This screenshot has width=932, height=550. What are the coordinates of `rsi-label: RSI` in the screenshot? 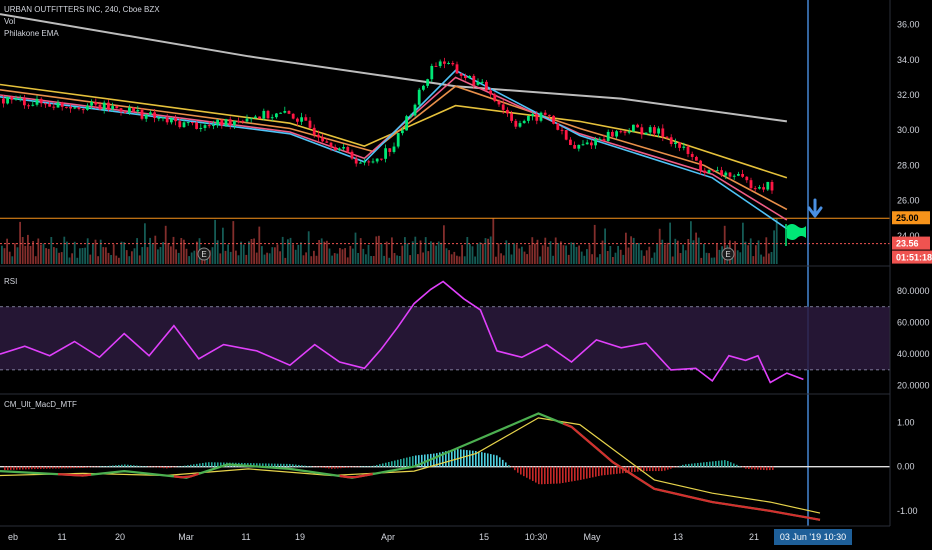 It's located at (10, 281).